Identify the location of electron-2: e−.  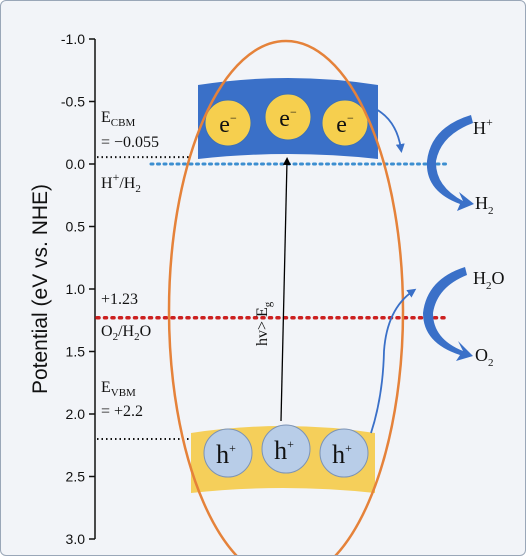
(288, 117).